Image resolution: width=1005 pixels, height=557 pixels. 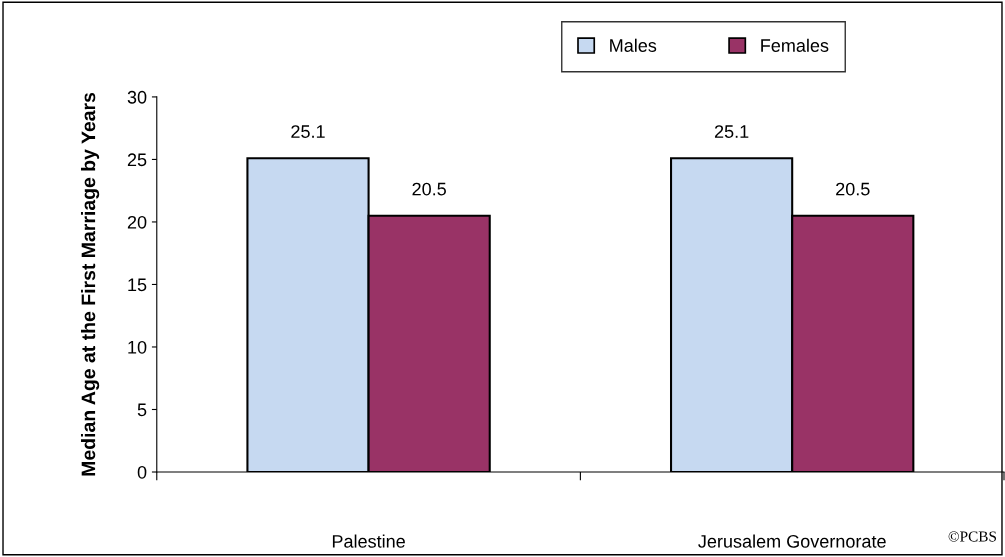 What do you see at coordinates (633, 45) in the screenshot?
I see `legend-label: Males` at bounding box center [633, 45].